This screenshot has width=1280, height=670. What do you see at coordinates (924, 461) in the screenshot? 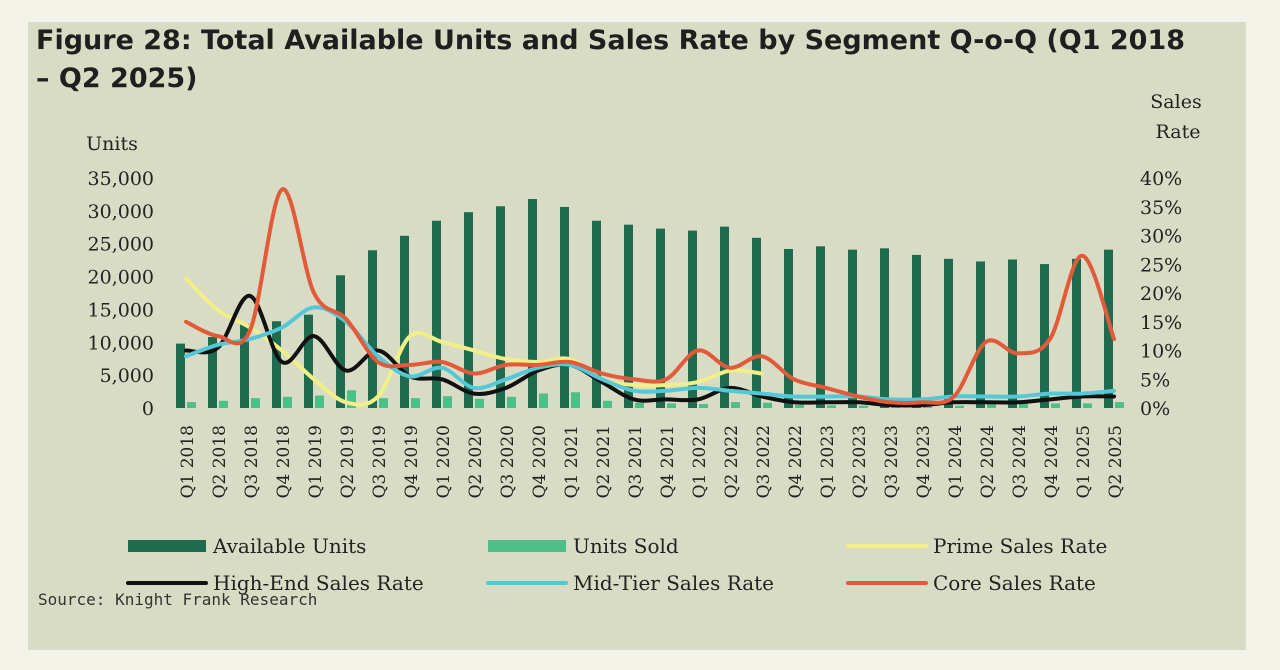
I see `x-tick-label: Q4 2023` at bounding box center [924, 461].